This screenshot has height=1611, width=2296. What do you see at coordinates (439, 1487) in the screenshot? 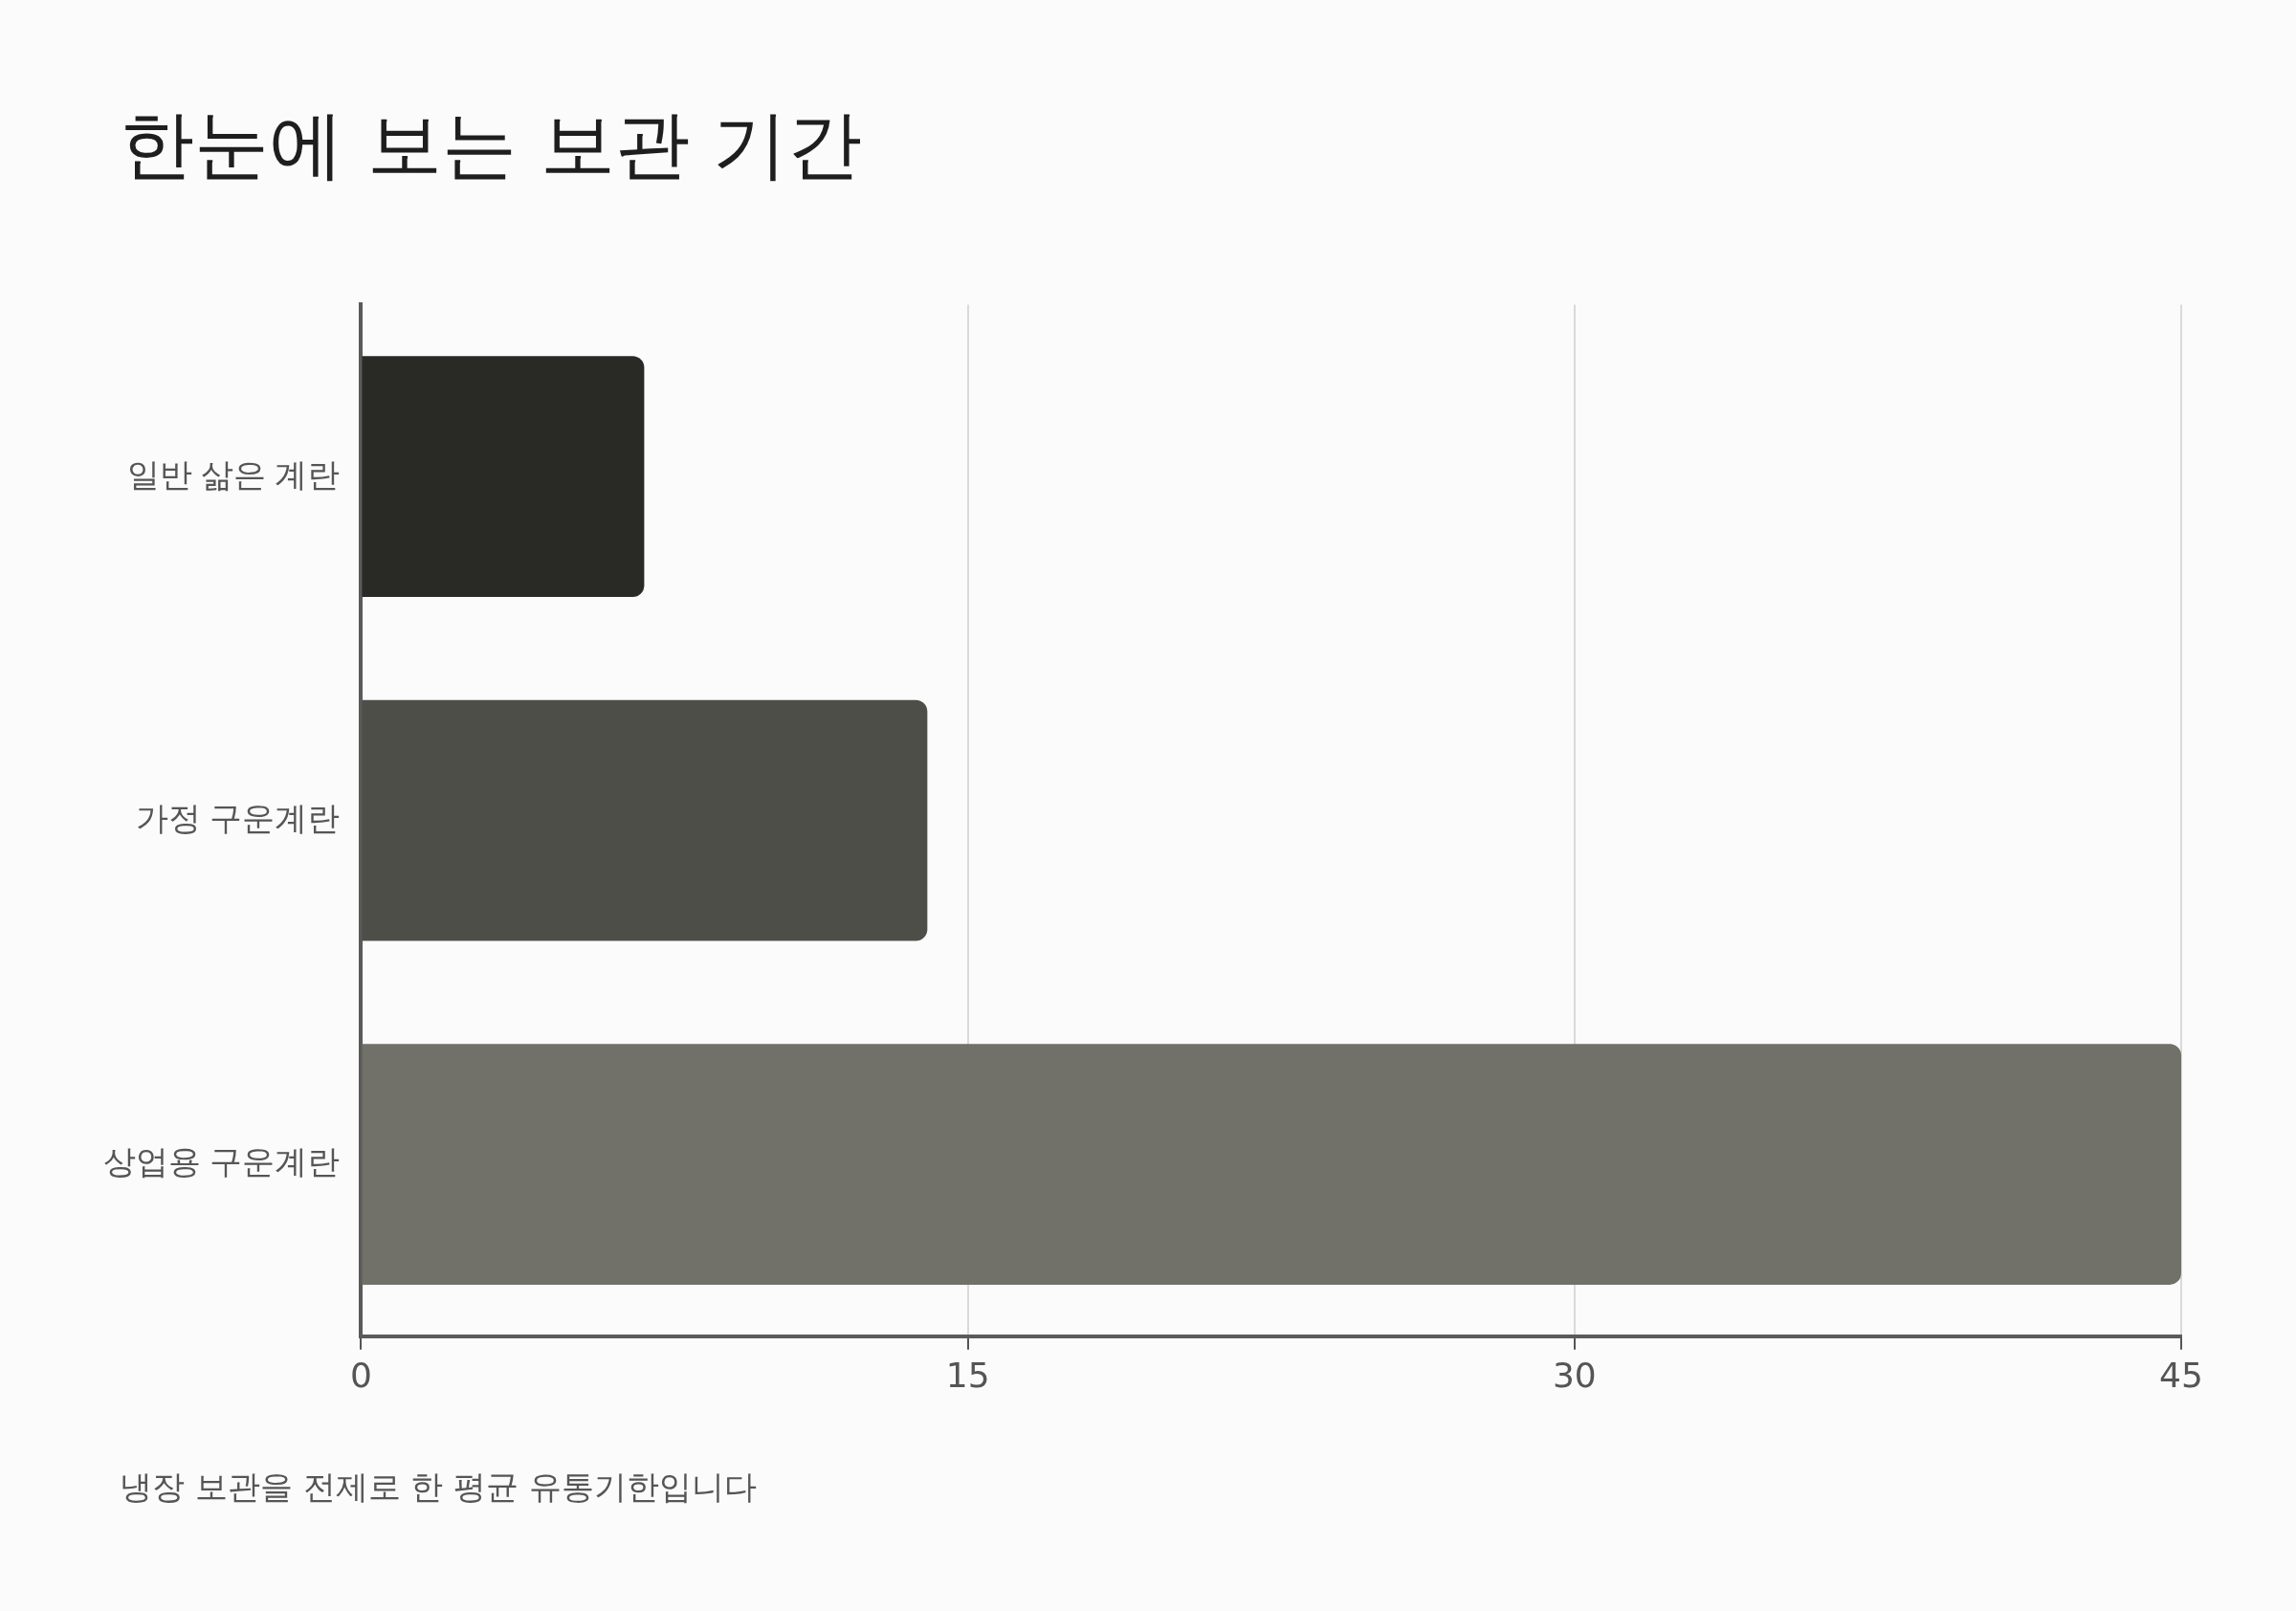
I see `text: 냉장 보관을 전제로 한 평균 유통기한입니다` at bounding box center [439, 1487].